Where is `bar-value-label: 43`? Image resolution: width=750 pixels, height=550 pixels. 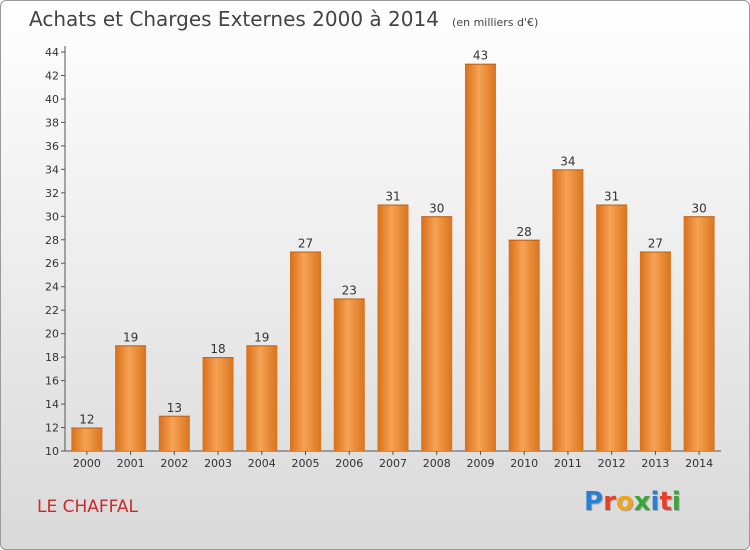 bar-value-label: 43 is located at coordinates (480, 56).